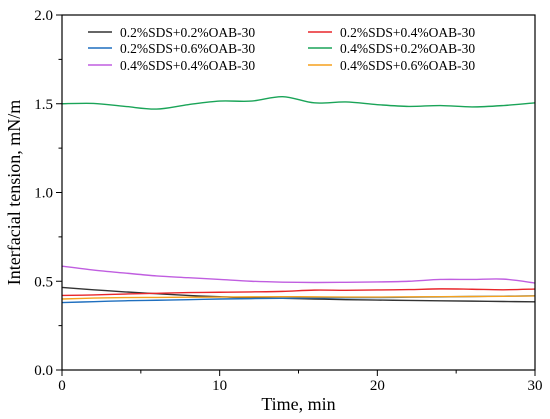 This screenshot has width=550, height=419. What do you see at coordinates (187, 48) in the screenshot?
I see `legend-label: 0.2%SDS+0.6%OAB-30` at bounding box center [187, 48].